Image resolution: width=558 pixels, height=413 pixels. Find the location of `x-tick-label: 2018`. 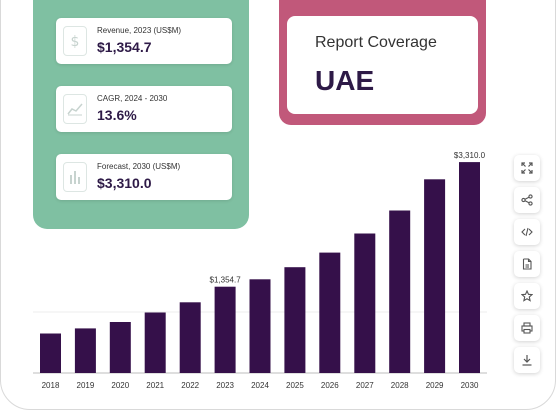

x-tick-label: 2018 is located at coordinates (51, 385).